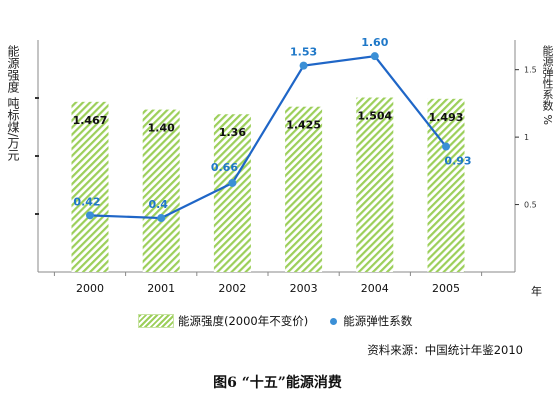 The height and width of the screenshot is (401, 555). I want to click on y-axis-left-label: 能源强度 吨标煤/万元, so click(13, 103).